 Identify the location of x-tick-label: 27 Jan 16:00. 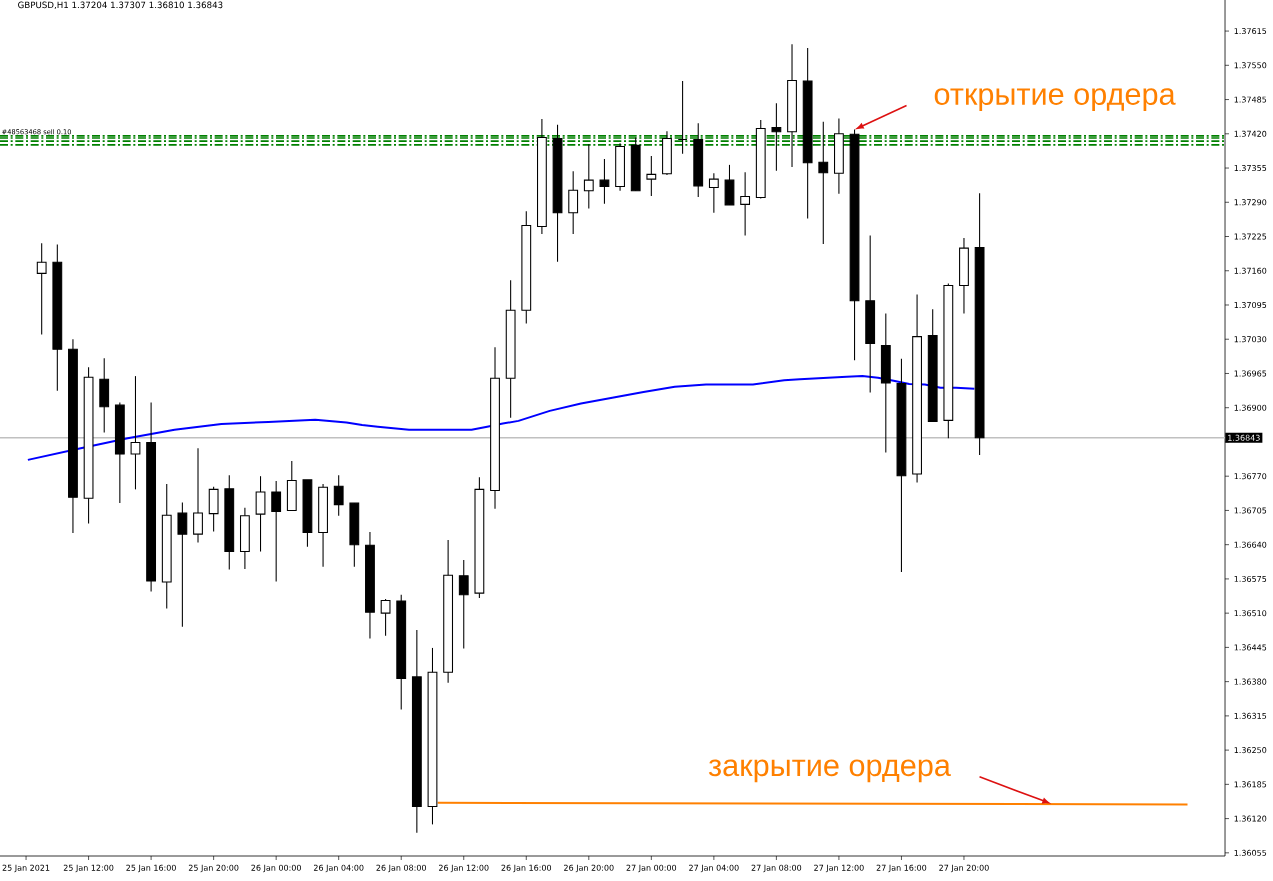
(901, 868).